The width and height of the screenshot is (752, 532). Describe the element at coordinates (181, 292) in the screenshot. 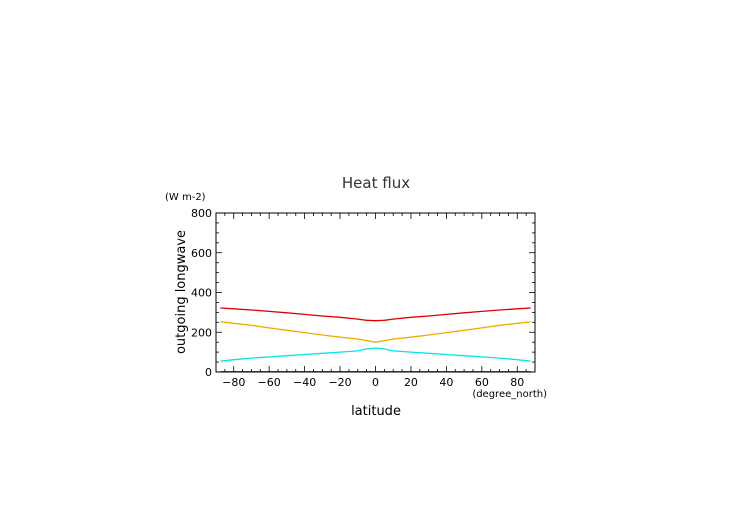

I see `y-axis-label: outgoing longwave` at that location.